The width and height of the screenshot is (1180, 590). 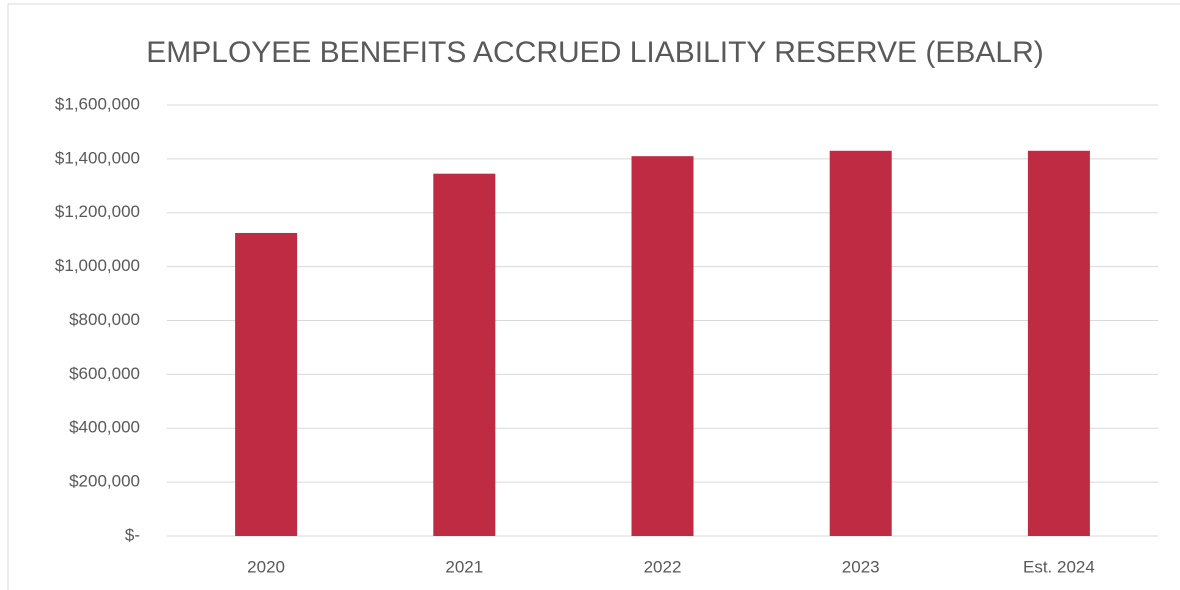 I want to click on y-tick-label: $600,000, so click(x=104, y=373).